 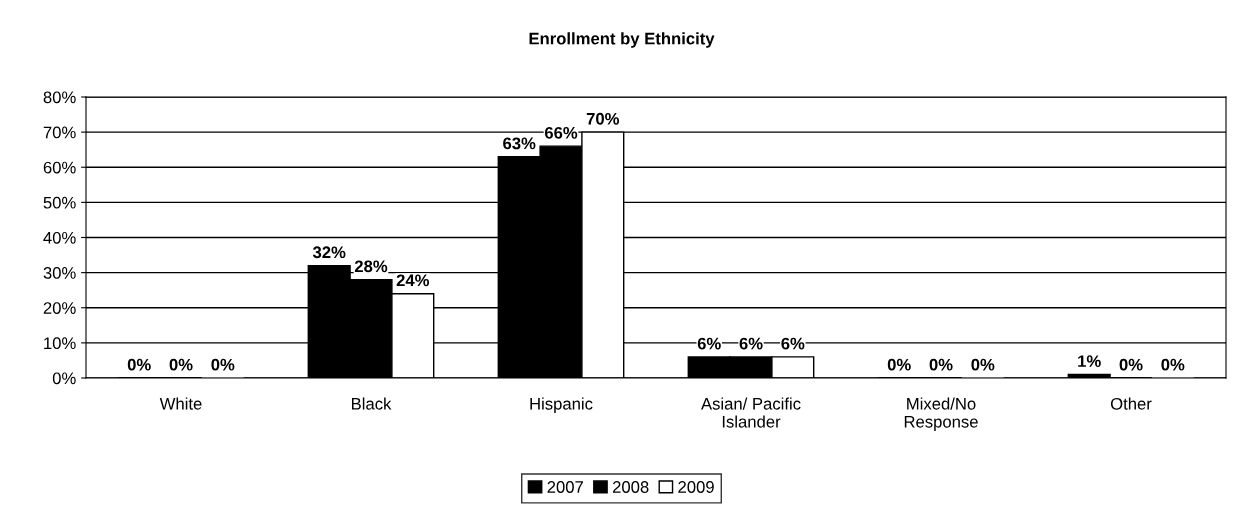 What do you see at coordinates (696, 487) in the screenshot?
I see `legend-label: 2009` at bounding box center [696, 487].